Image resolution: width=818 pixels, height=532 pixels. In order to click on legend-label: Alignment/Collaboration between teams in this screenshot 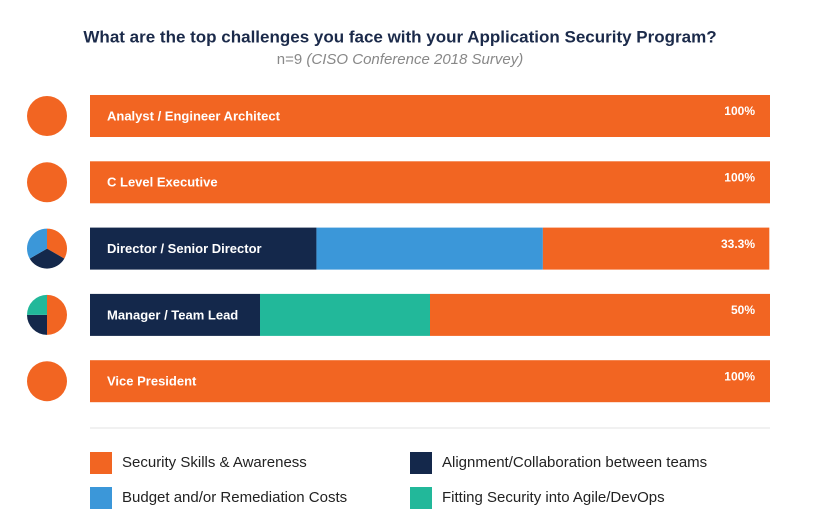, I will do `click(574, 462)`.